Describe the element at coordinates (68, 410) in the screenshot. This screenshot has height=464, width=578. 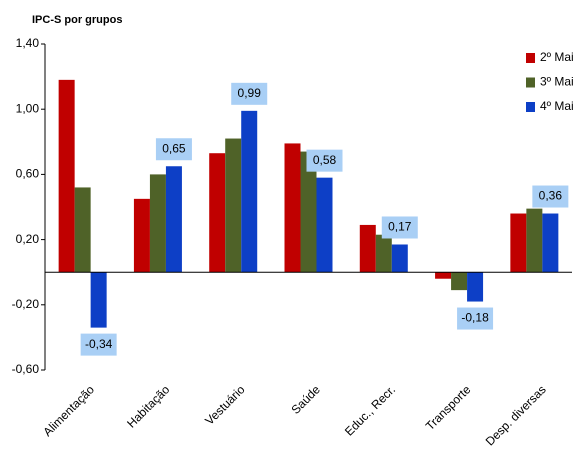
I see `x-tick-label: Alimentação` at that location.